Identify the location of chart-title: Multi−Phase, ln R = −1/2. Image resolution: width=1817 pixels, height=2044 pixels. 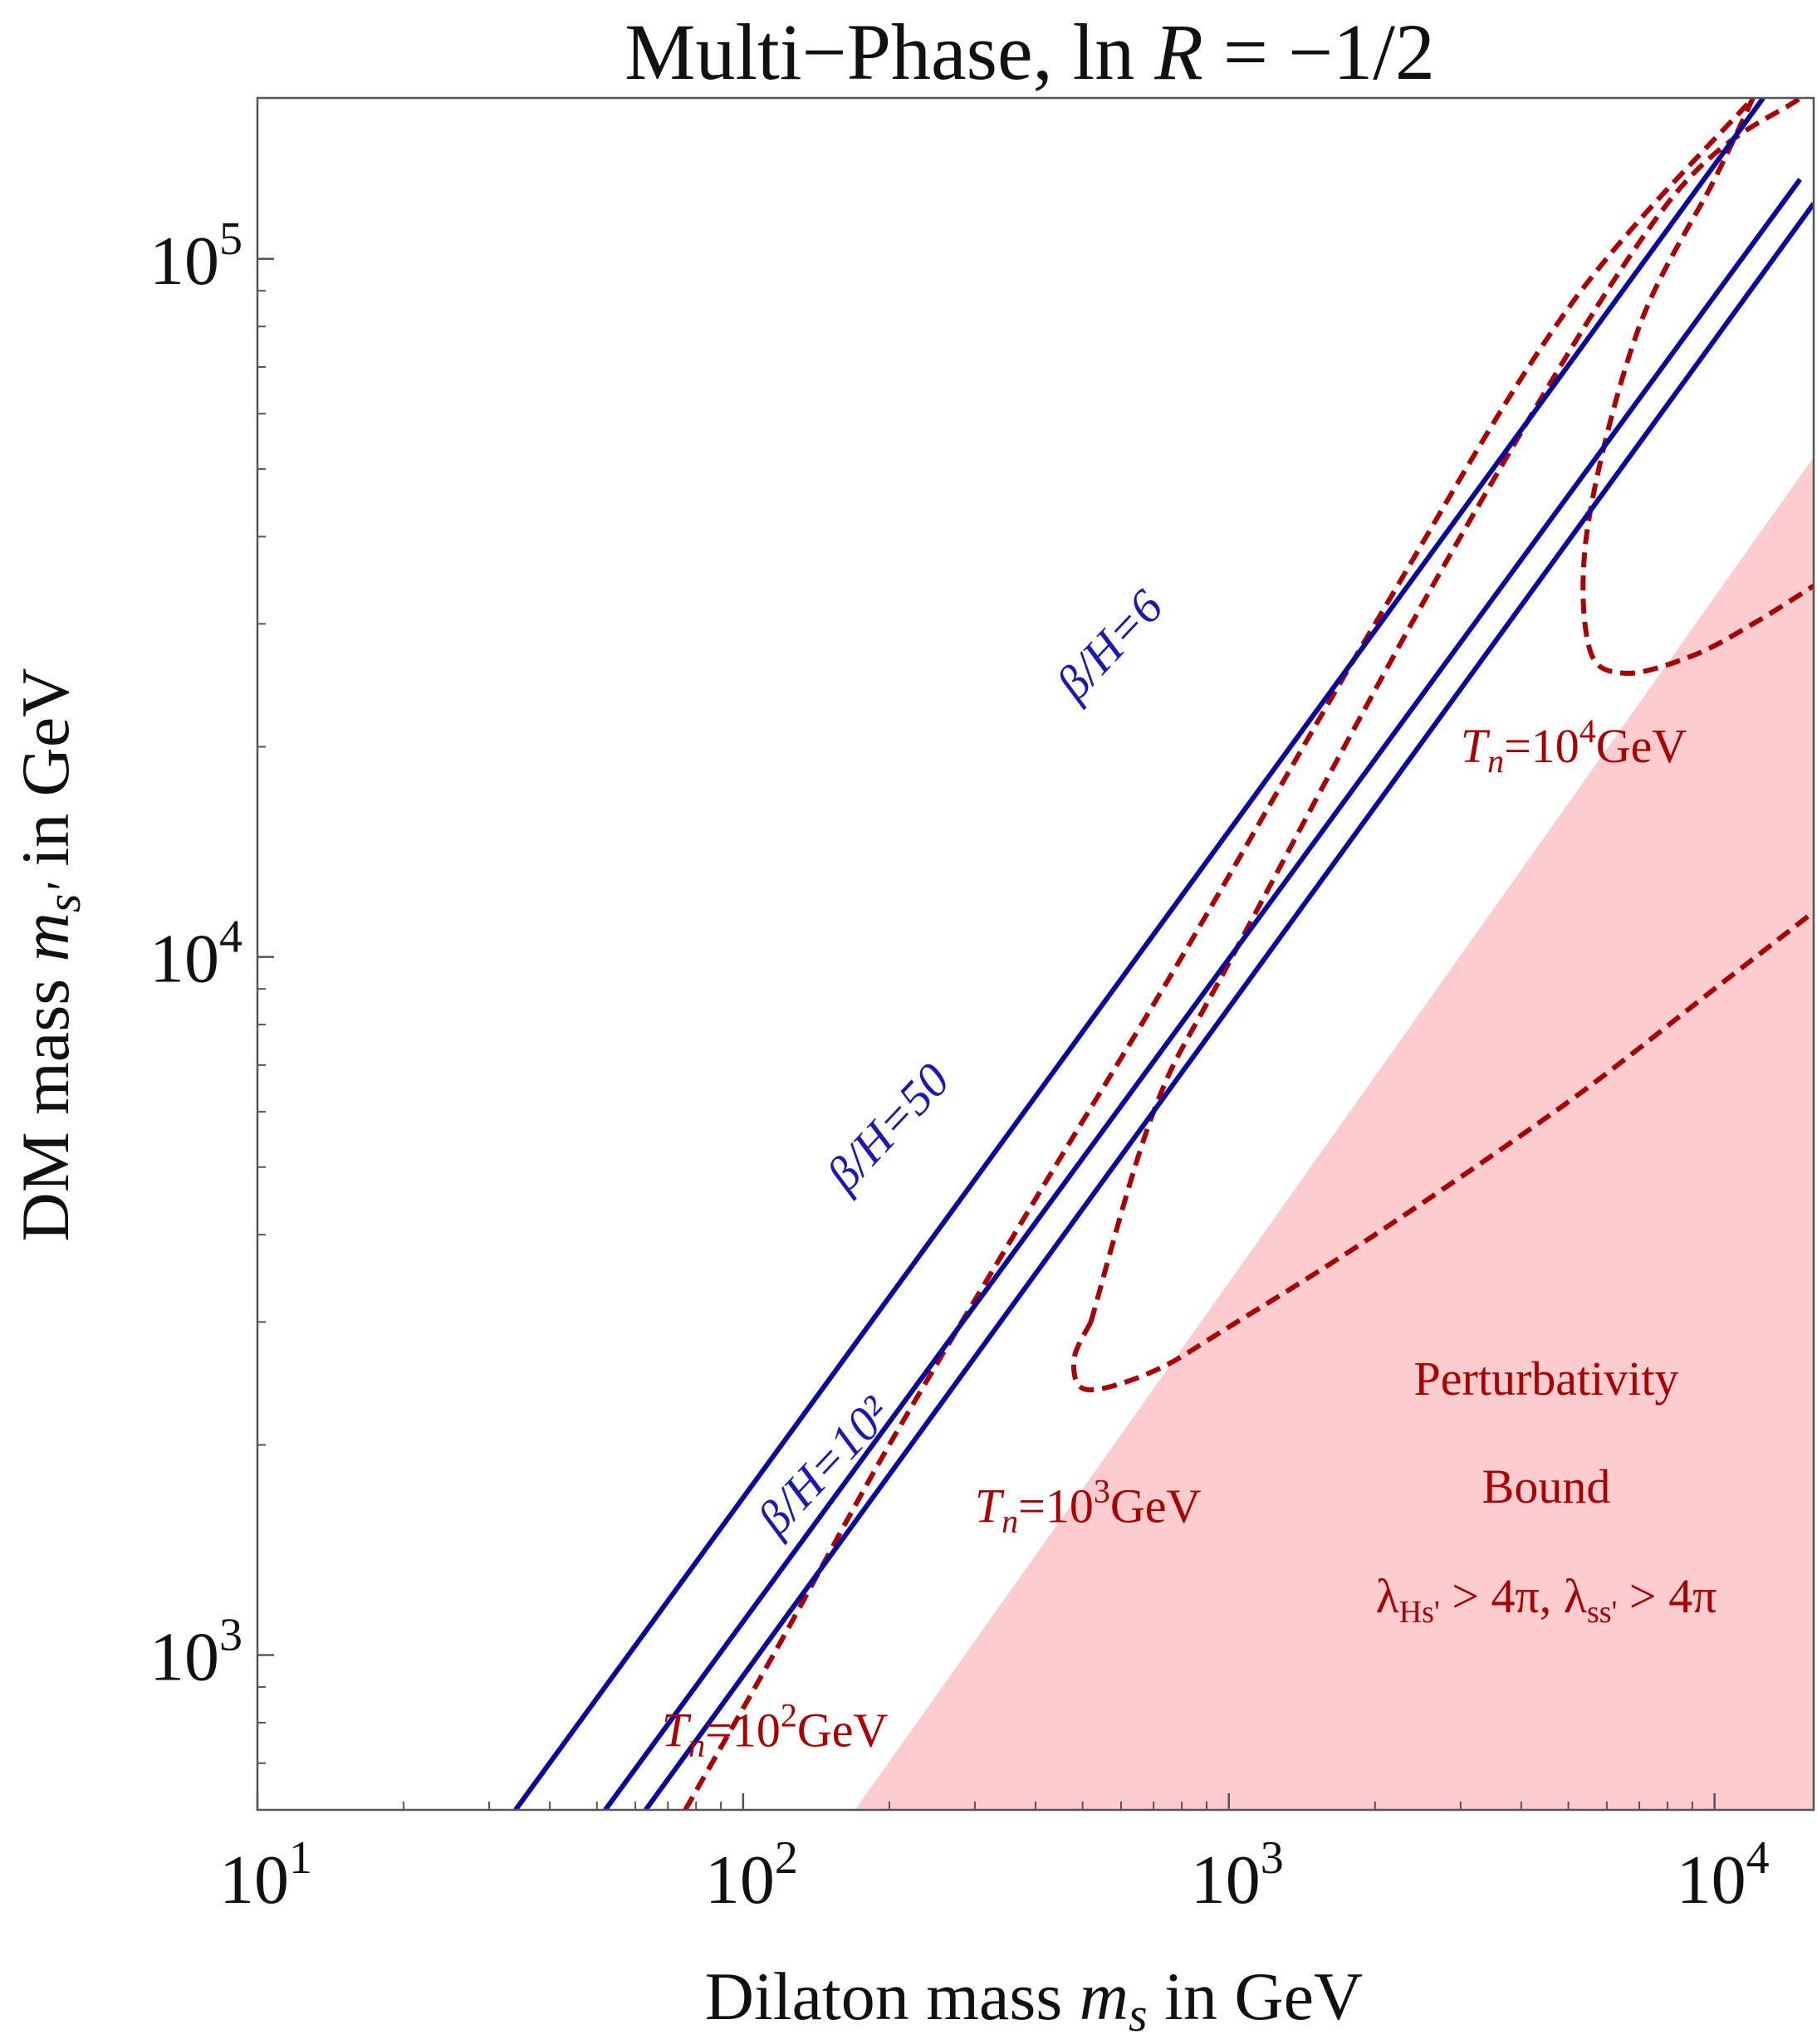
(1029, 51).